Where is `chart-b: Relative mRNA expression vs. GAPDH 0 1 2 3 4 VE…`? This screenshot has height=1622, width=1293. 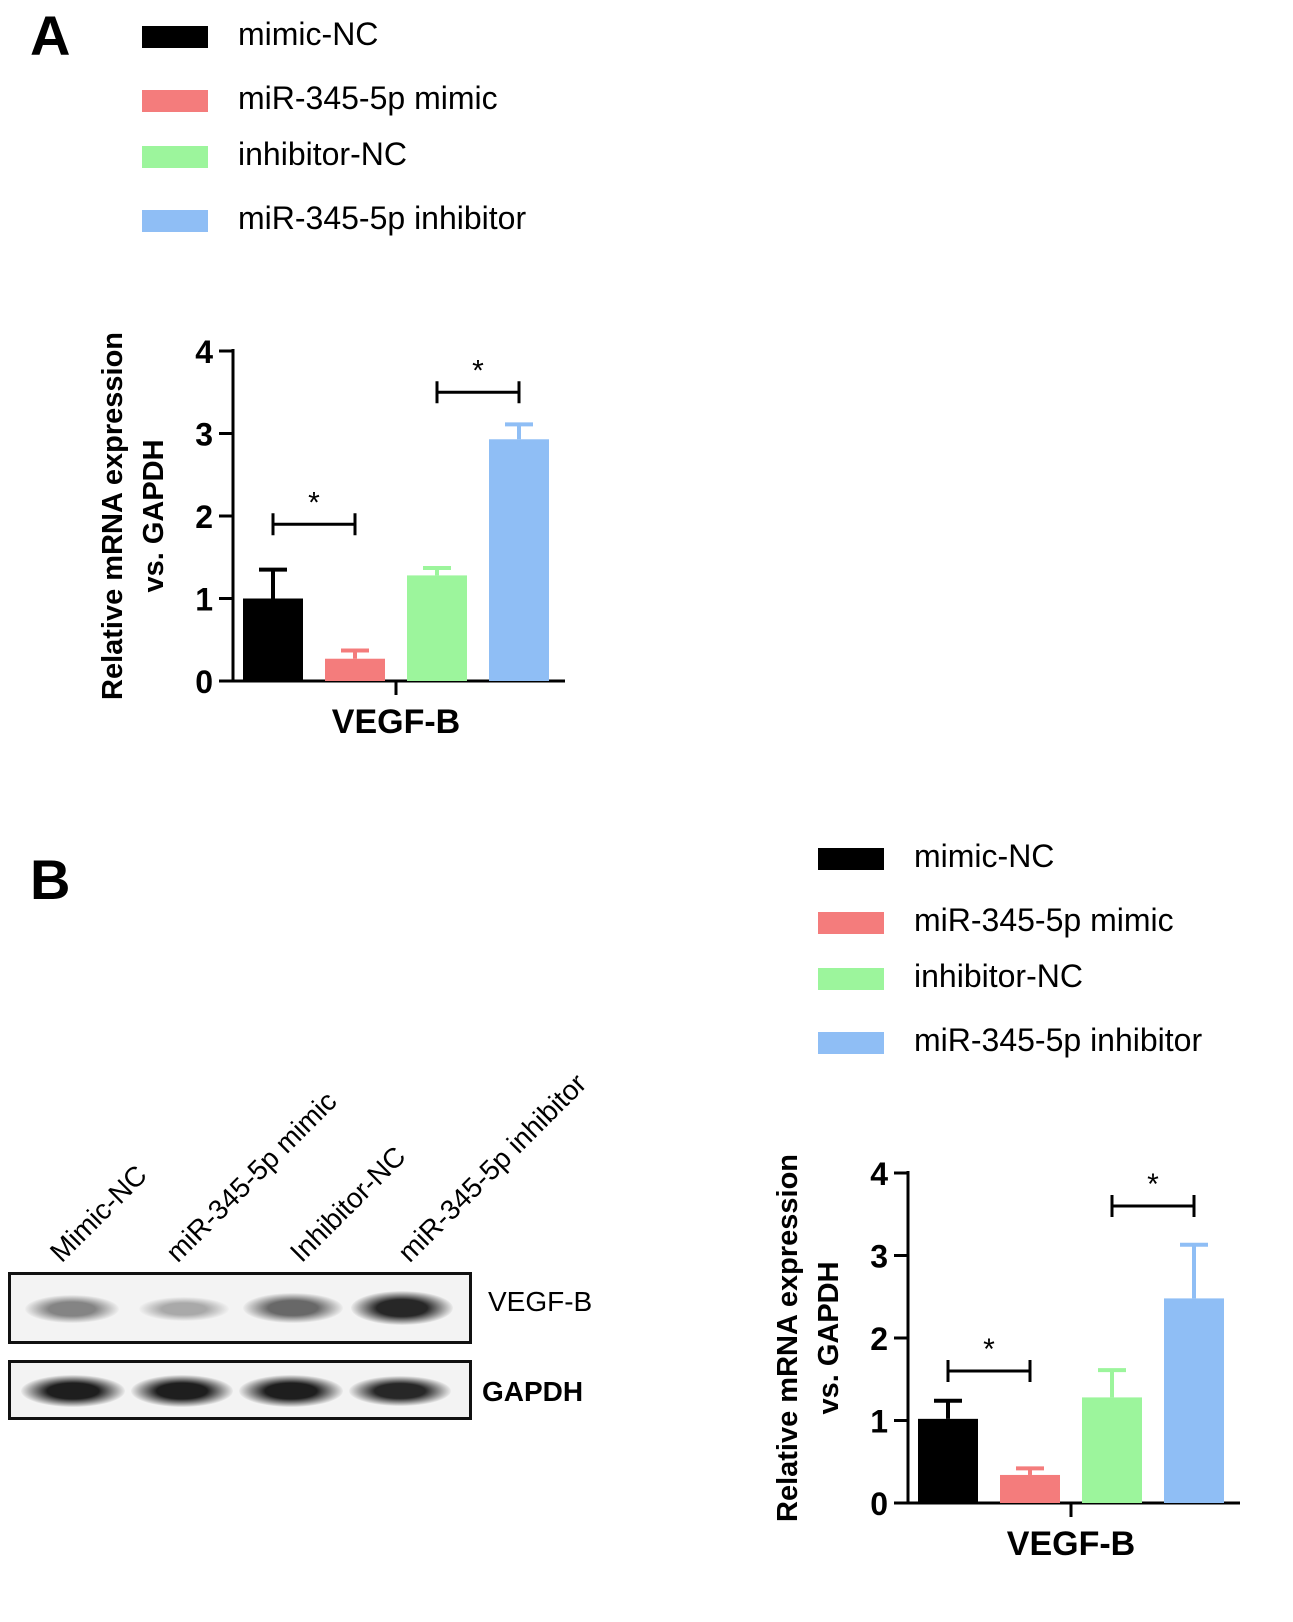 chart-b: Relative mRNA expression vs. GAPDH 0 1 2 3 4 VE… is located at coordinates (1006, 1358).